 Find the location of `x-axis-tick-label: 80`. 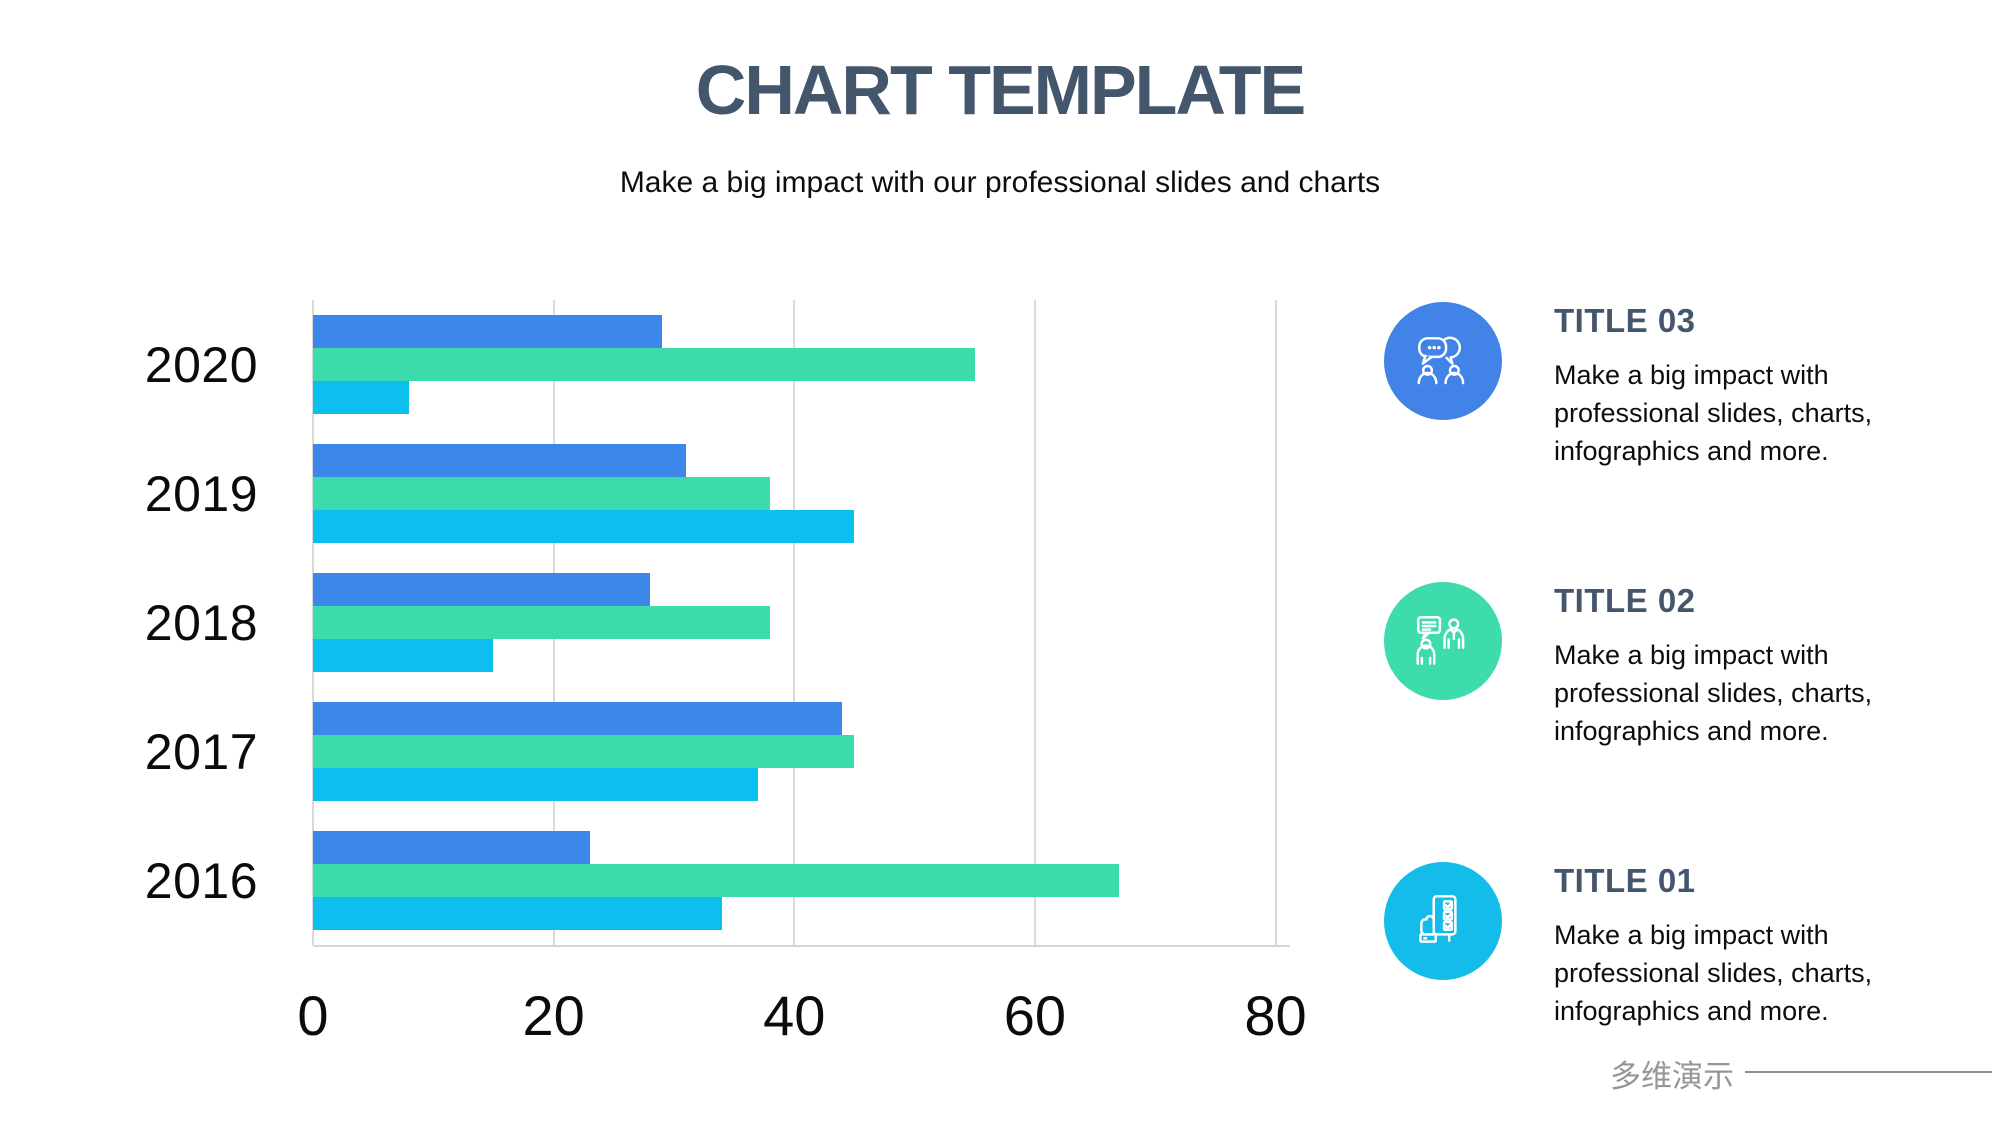

x-axis-tick-label: 80 is located at coordinates (1275, 1015).